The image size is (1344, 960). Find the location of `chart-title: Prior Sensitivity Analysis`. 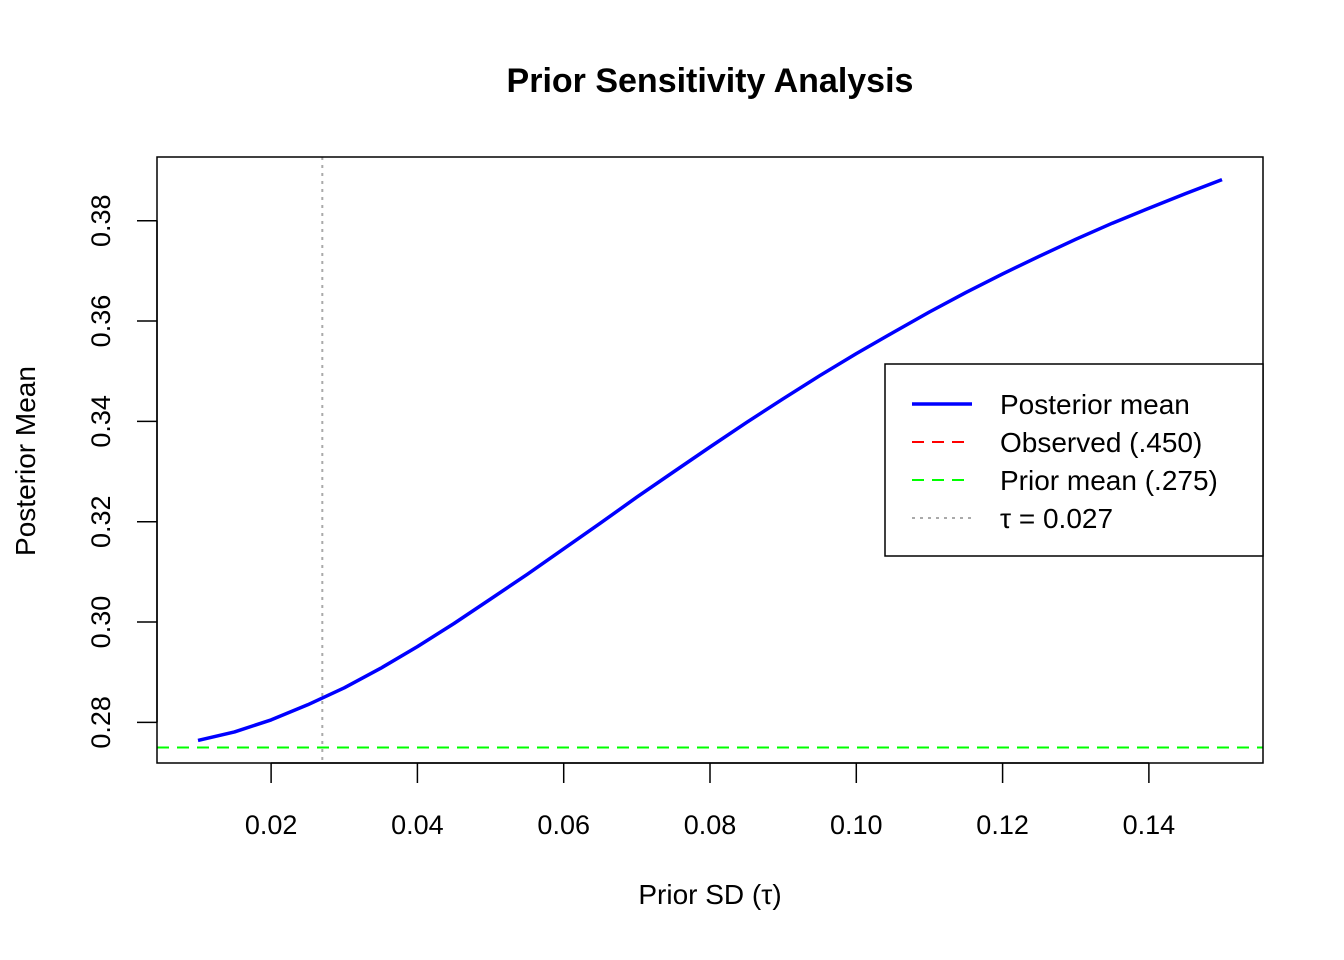

chart-title: Prior Sensitivity Analysis is located at coordinates (710, 81).